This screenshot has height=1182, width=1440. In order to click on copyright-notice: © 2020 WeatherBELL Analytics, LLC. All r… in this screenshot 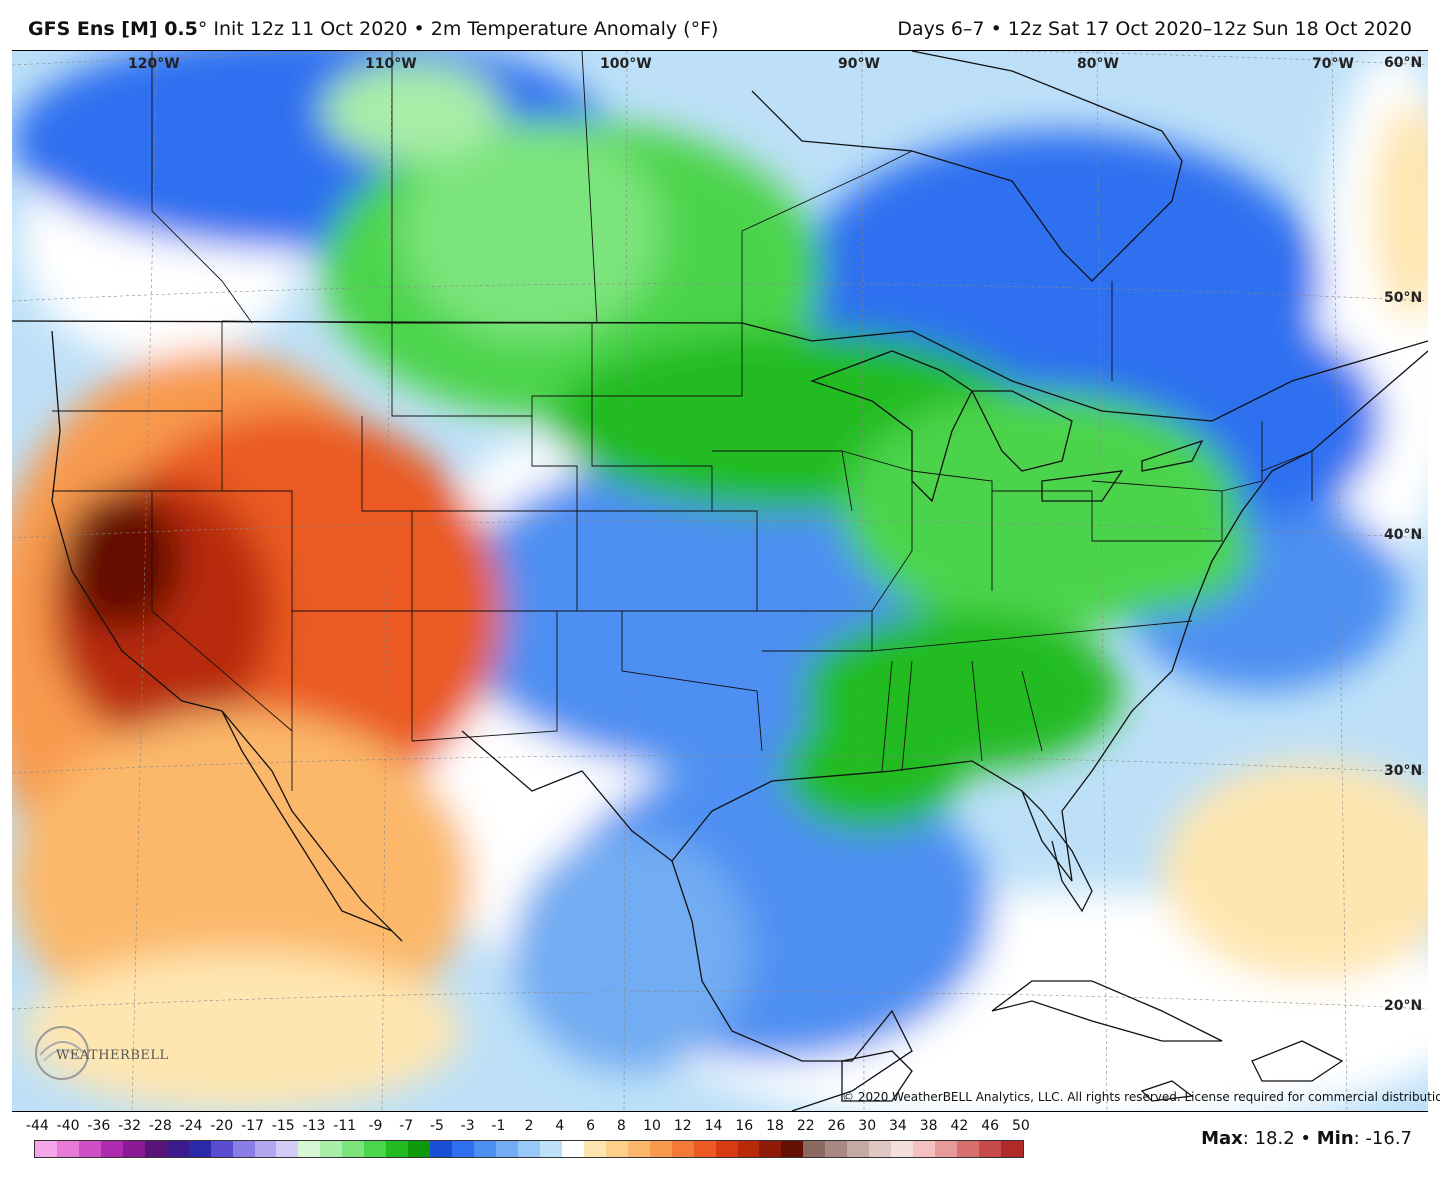, I will do `click(1141, 1097)`.